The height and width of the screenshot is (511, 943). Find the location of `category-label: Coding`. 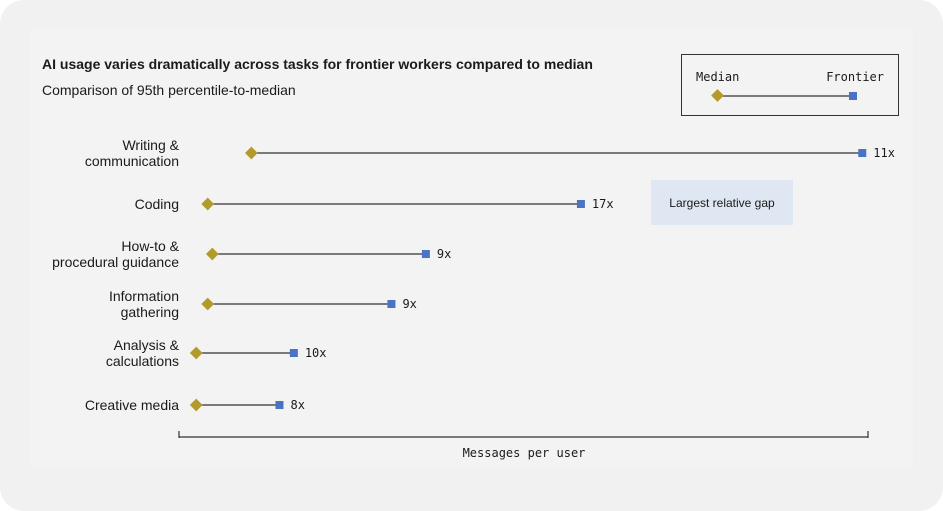

category-label: Coding is located at coordinates (156, 204).